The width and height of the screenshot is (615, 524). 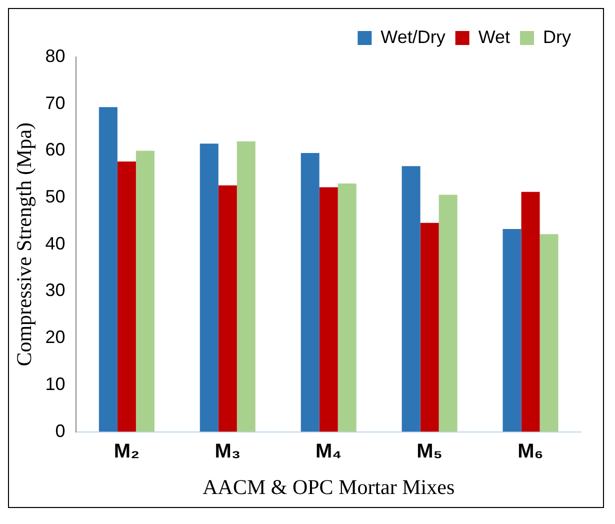 What do you see at coordinates (127, 451) in the screenshot?
I see `x-tick-label: M₂` at bounding box center [127, 451].